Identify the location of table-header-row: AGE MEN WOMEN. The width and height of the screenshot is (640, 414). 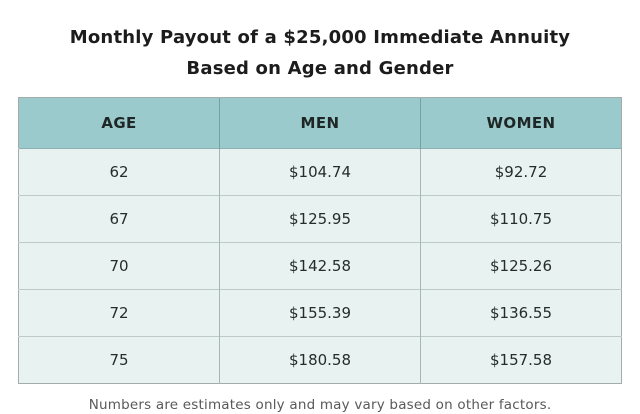
(320, 123).